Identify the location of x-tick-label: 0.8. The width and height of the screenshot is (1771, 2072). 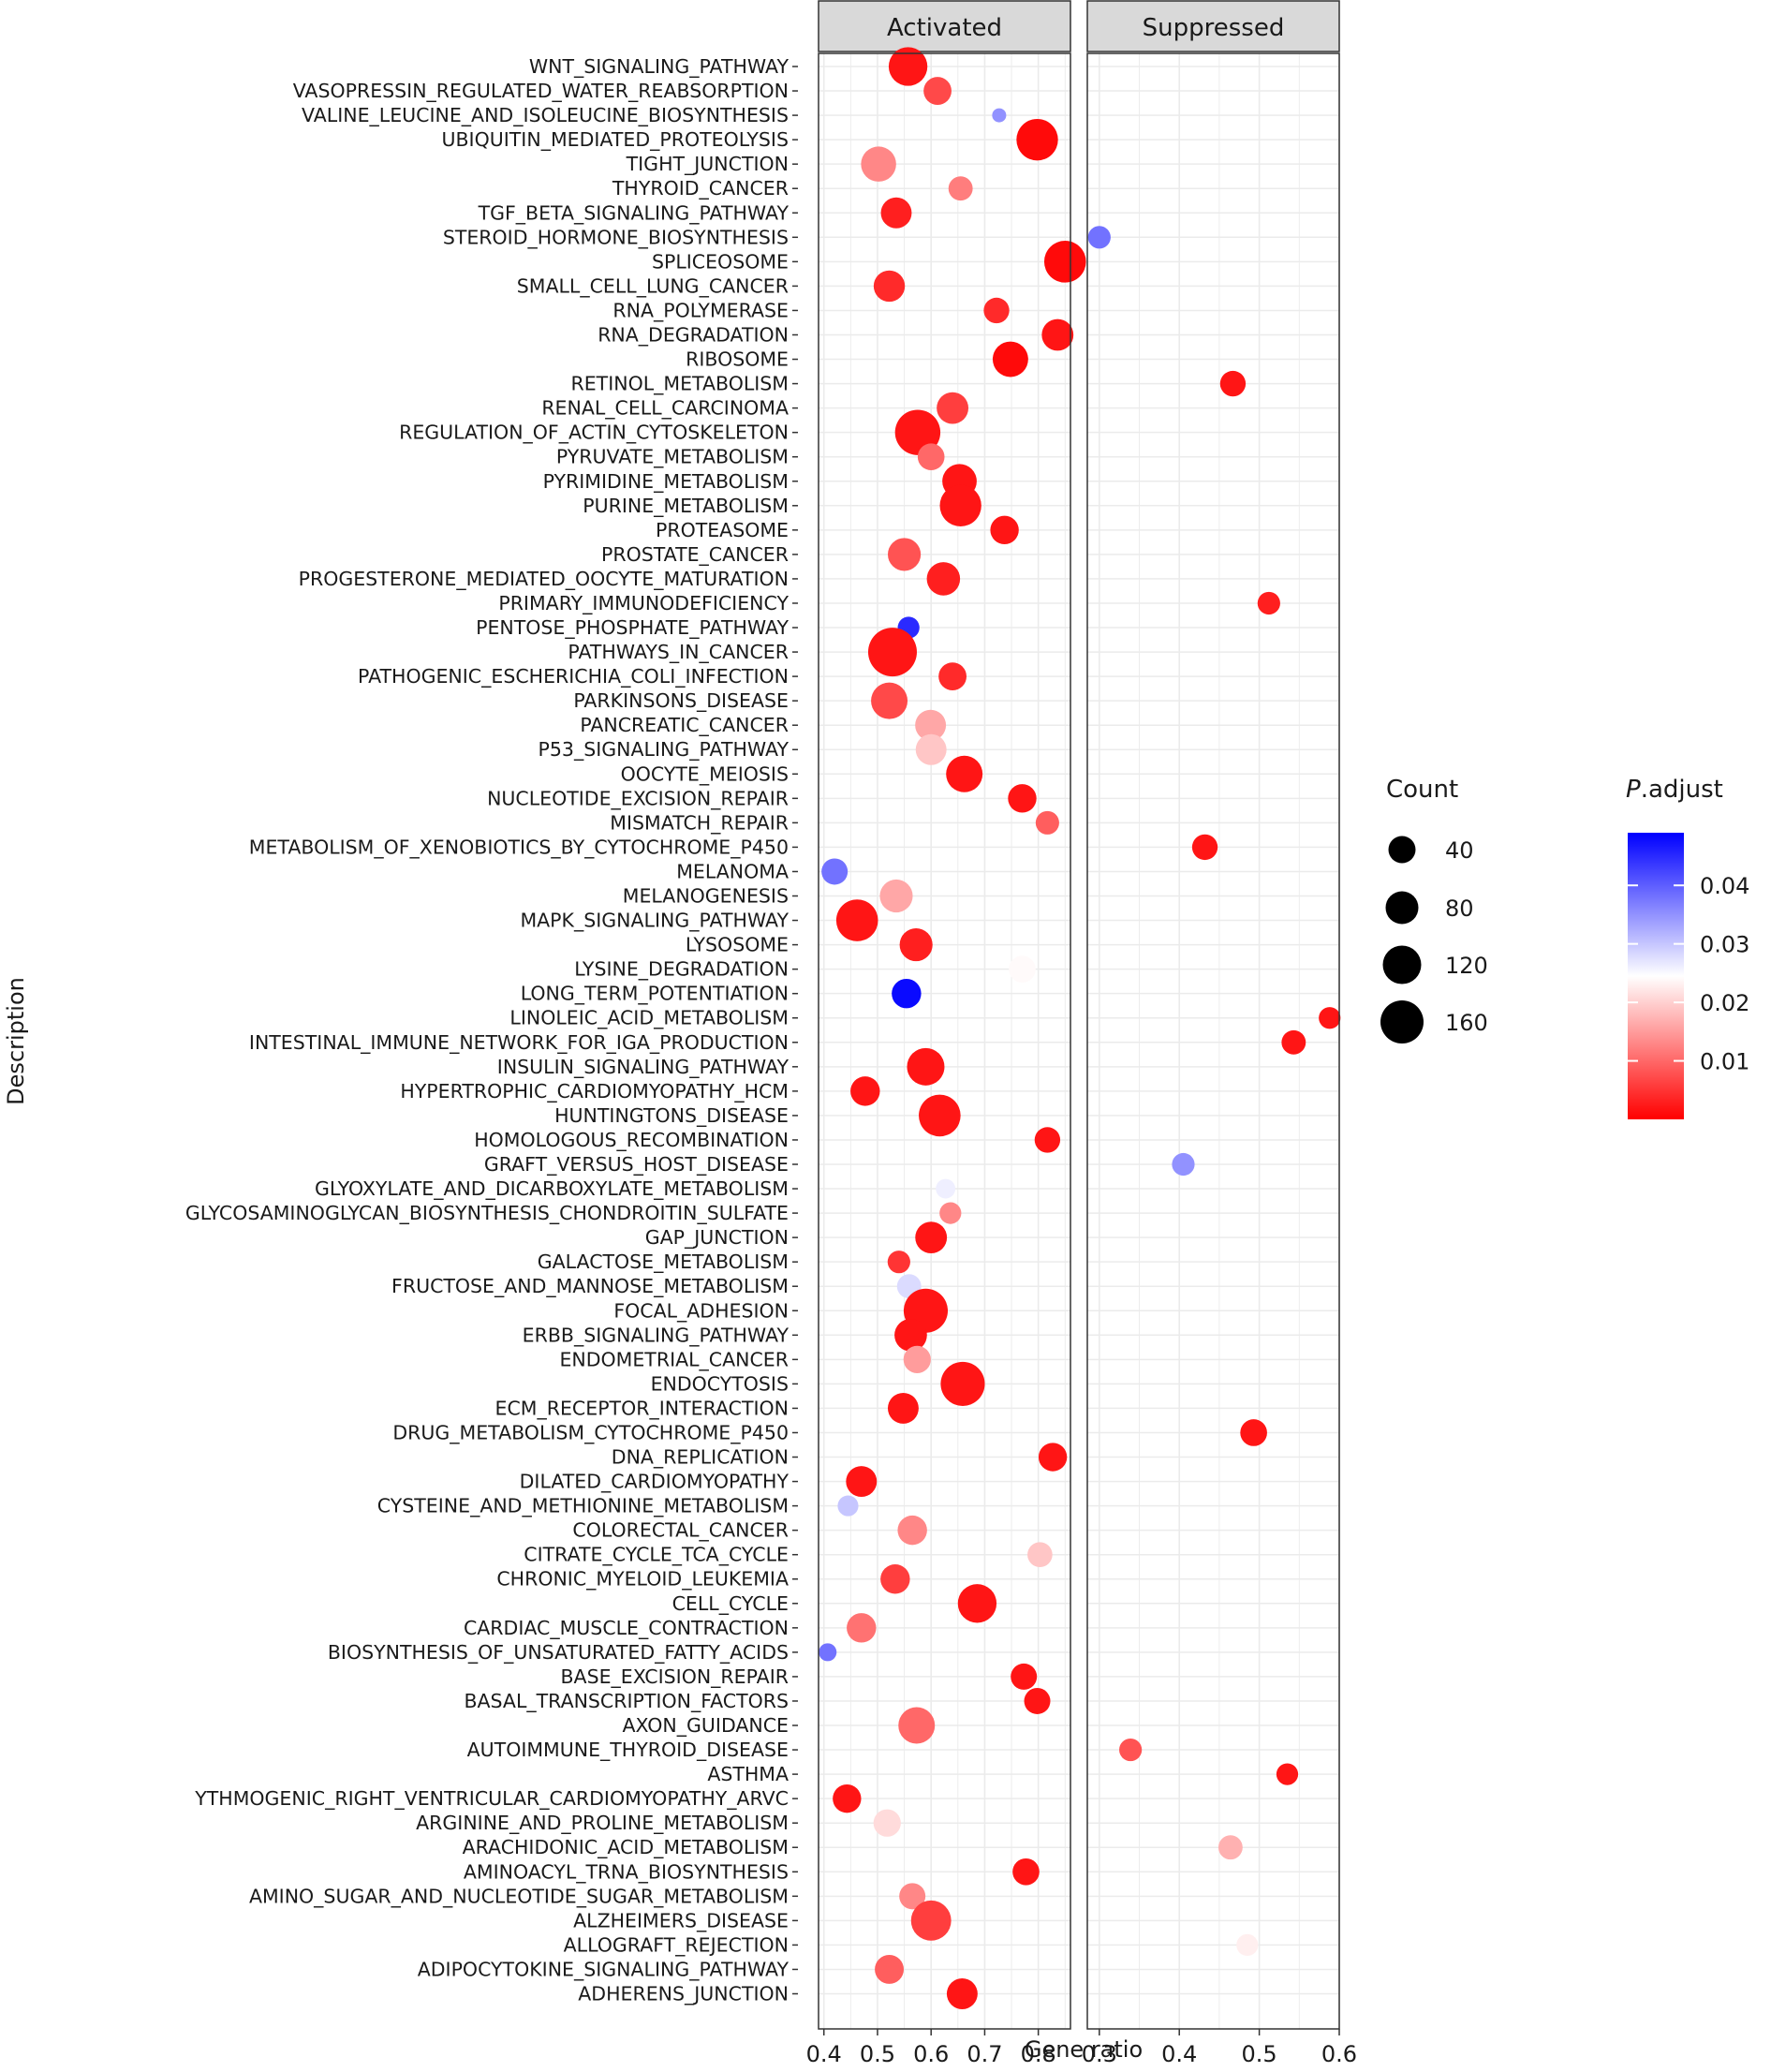
(1038, 2054).